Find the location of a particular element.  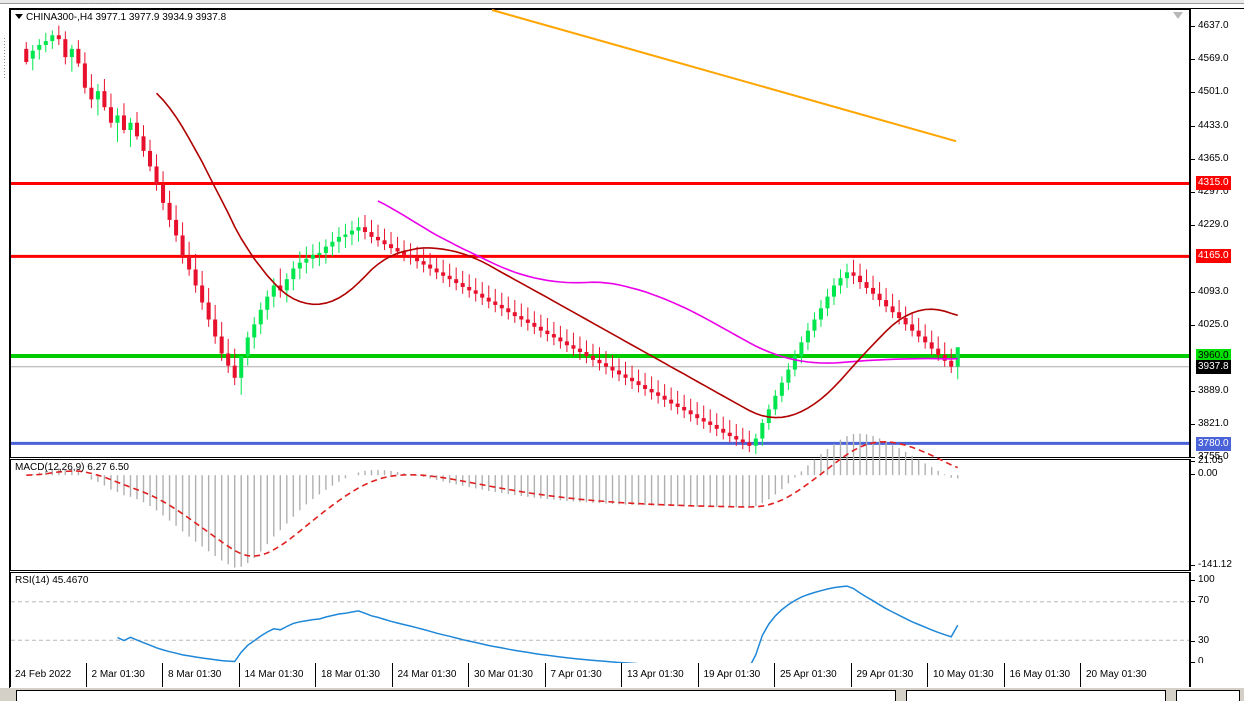

rsi-tick-label: 30 is located at coordinates (1204, 640).